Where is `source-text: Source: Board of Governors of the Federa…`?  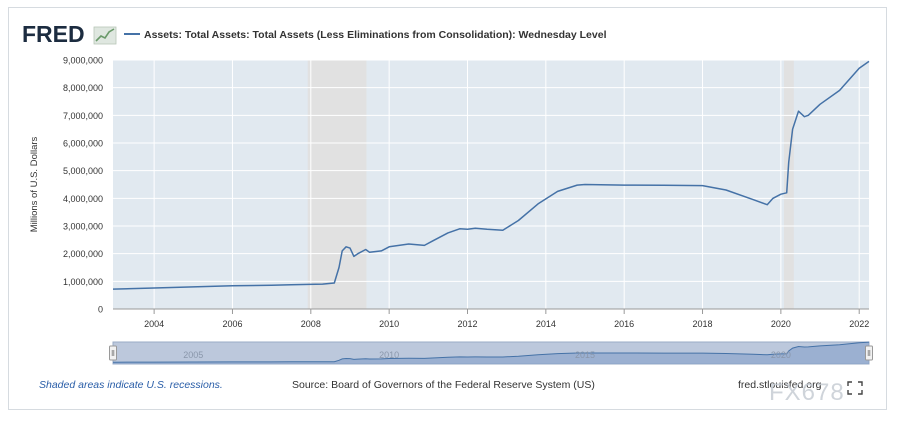 source-text: Source: Board of Governors of the Federa… is located at coordinates (443, 385).